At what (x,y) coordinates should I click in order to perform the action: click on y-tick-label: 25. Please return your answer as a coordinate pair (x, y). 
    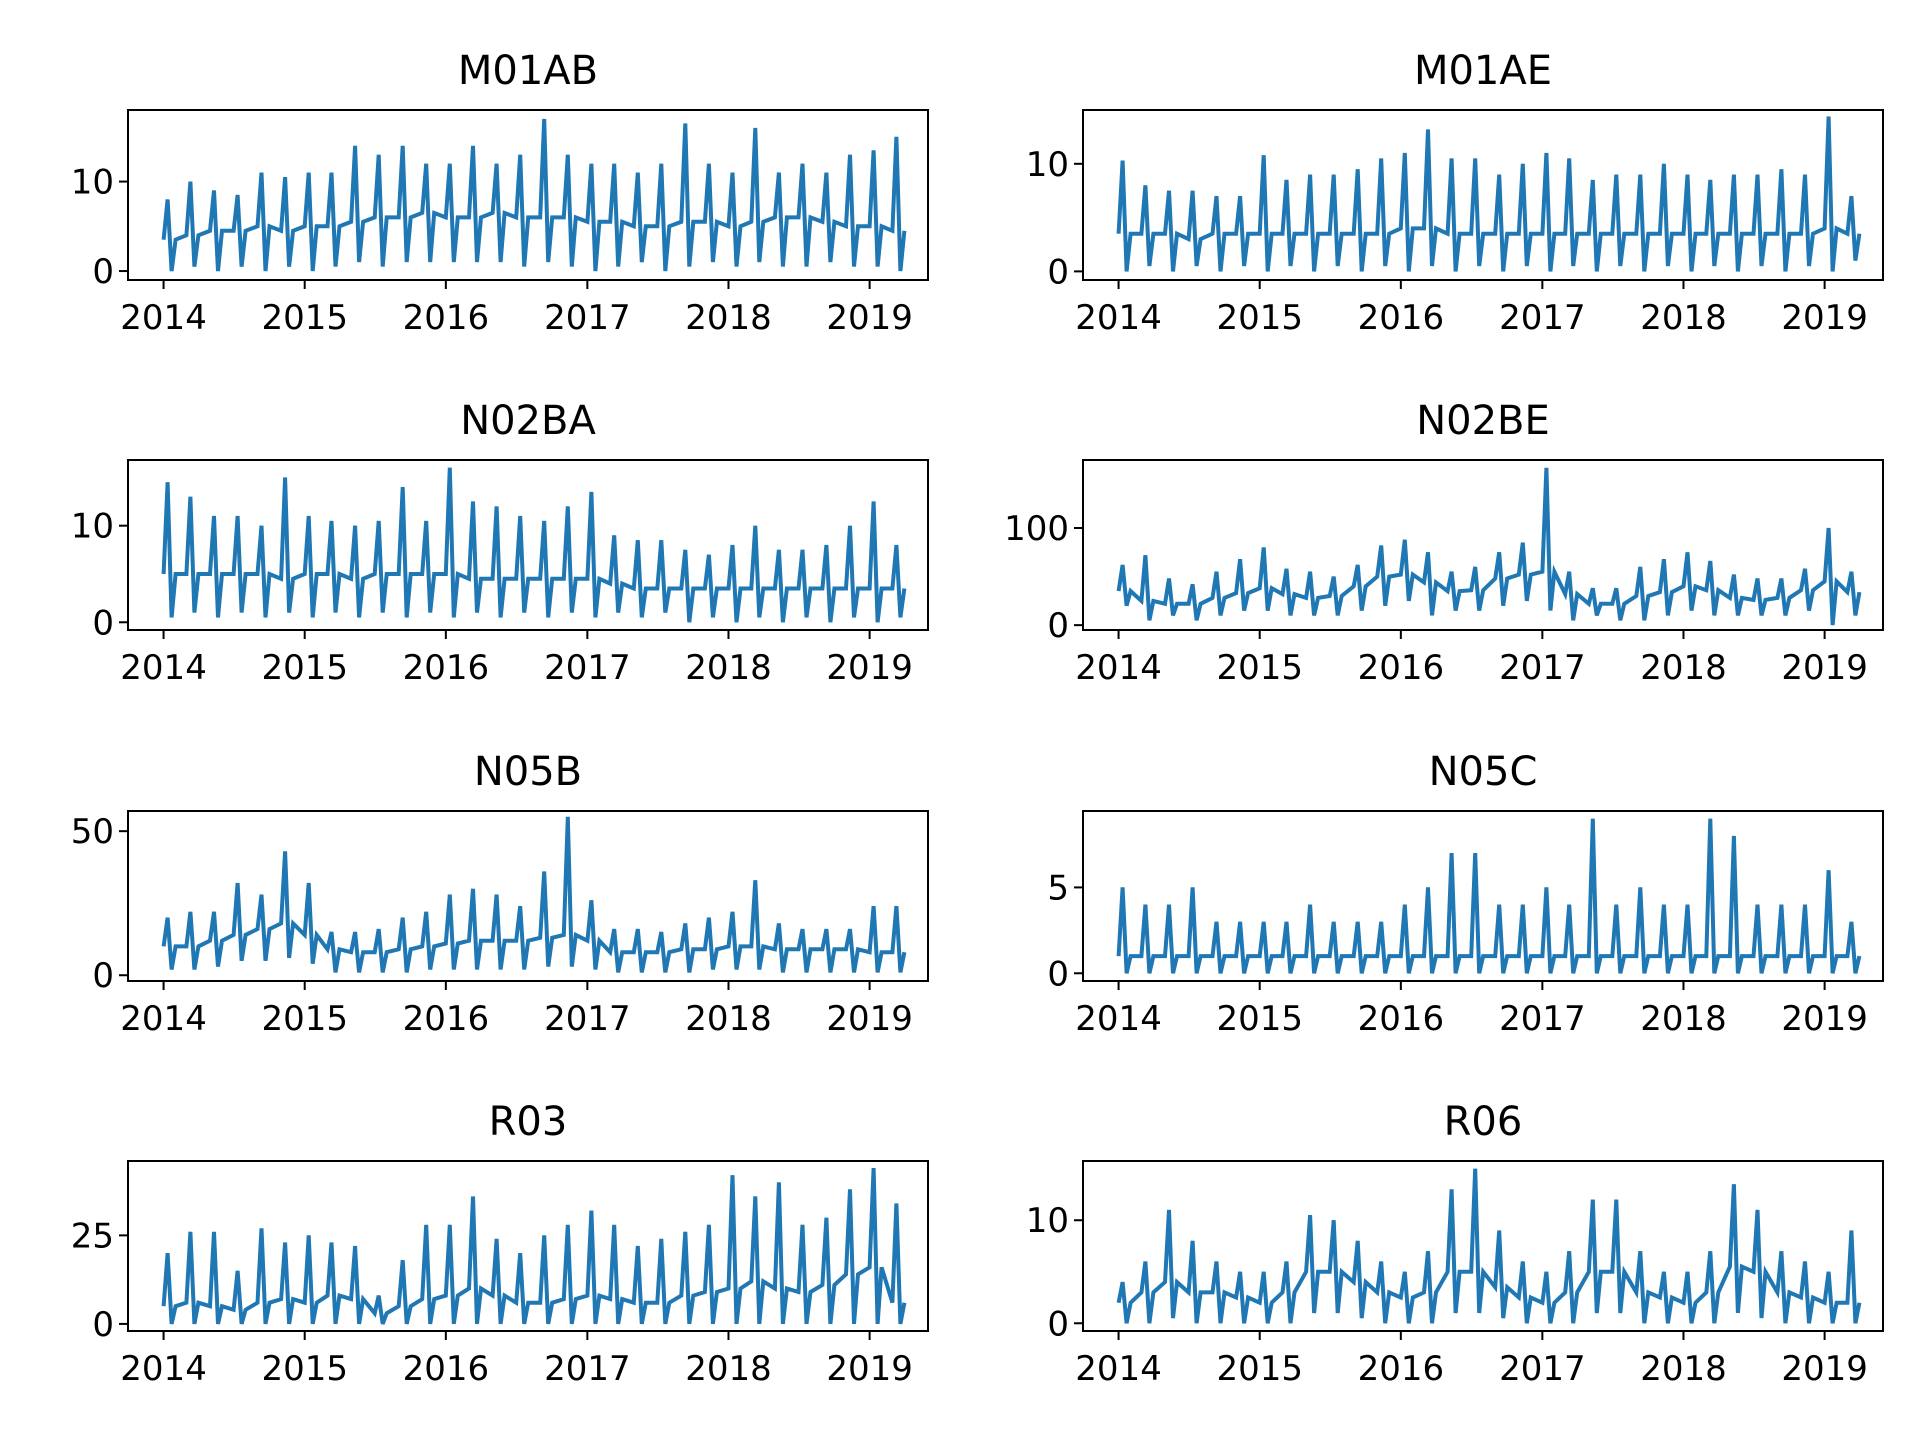
    Looking at the image, I should click on (92, 1236).